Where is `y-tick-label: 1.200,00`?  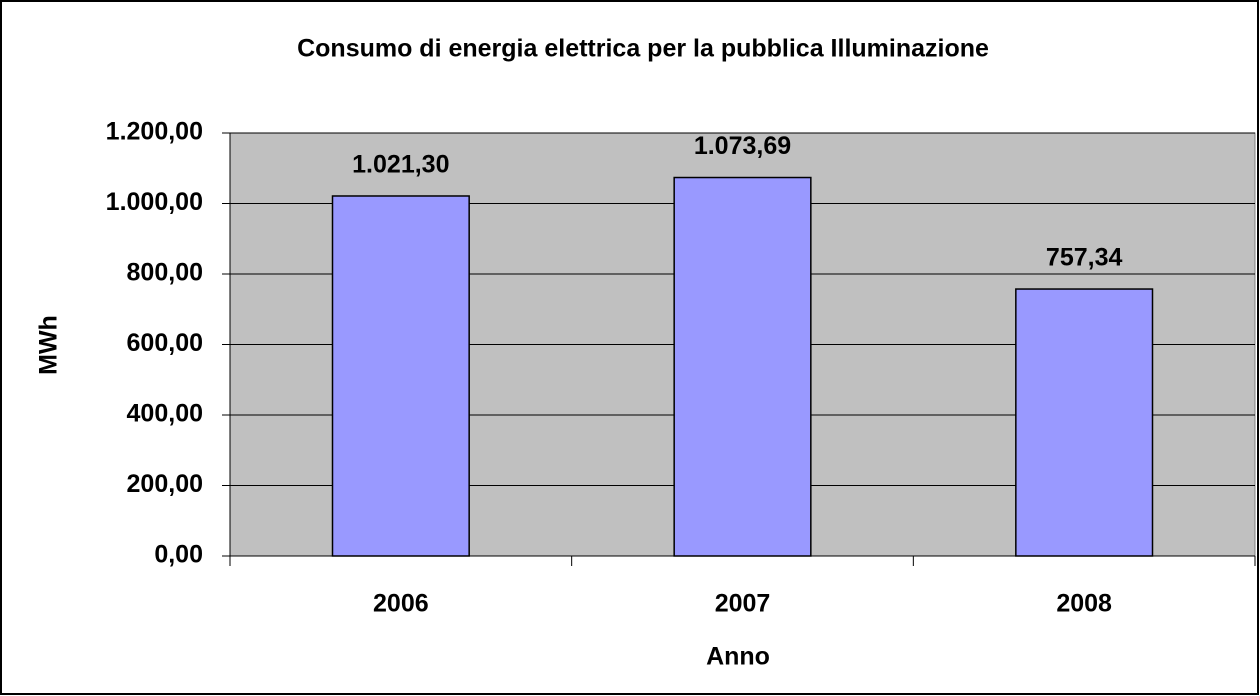 y-tick-label: 1.200,00 is located at coordinates (154, 132).